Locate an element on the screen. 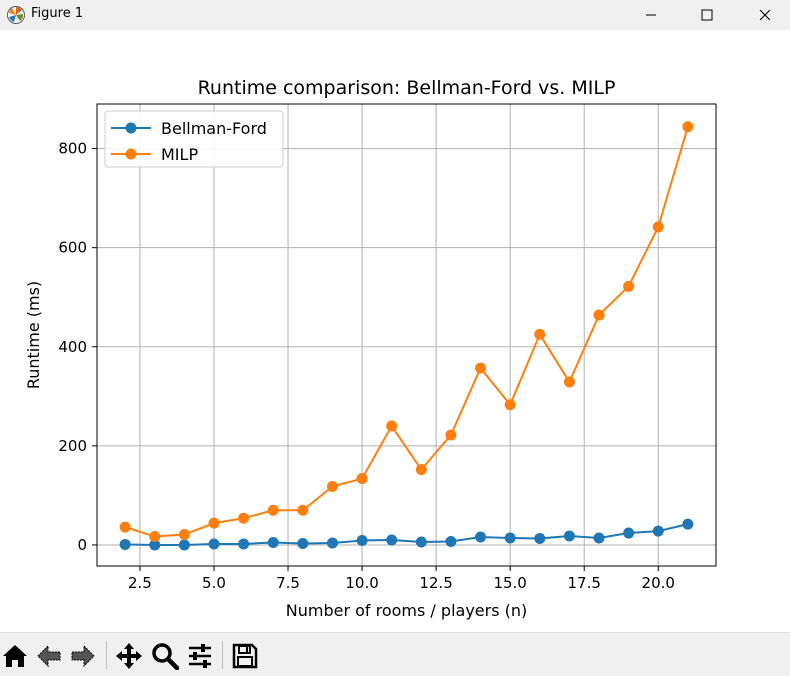  forward-arrow-icon is located at coordinates (83, 656).